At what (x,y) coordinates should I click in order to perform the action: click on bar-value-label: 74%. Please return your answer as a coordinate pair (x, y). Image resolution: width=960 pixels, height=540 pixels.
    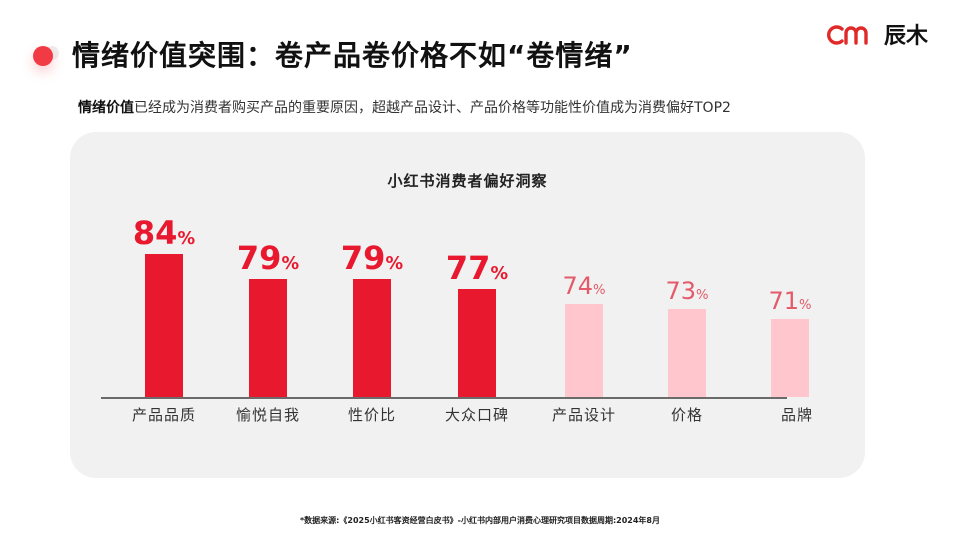
    Looking at the image, I should click on (584, 286).